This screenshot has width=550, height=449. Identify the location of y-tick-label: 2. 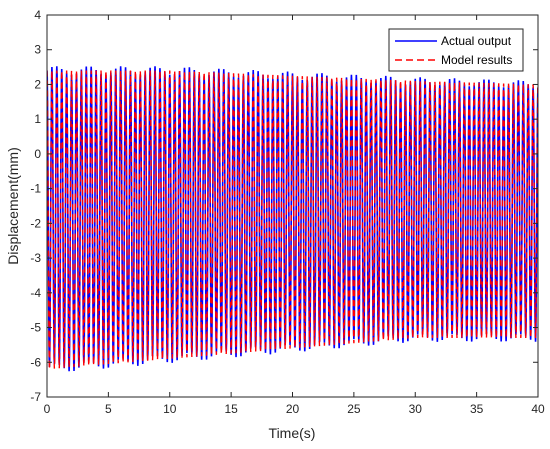
(37, 84).